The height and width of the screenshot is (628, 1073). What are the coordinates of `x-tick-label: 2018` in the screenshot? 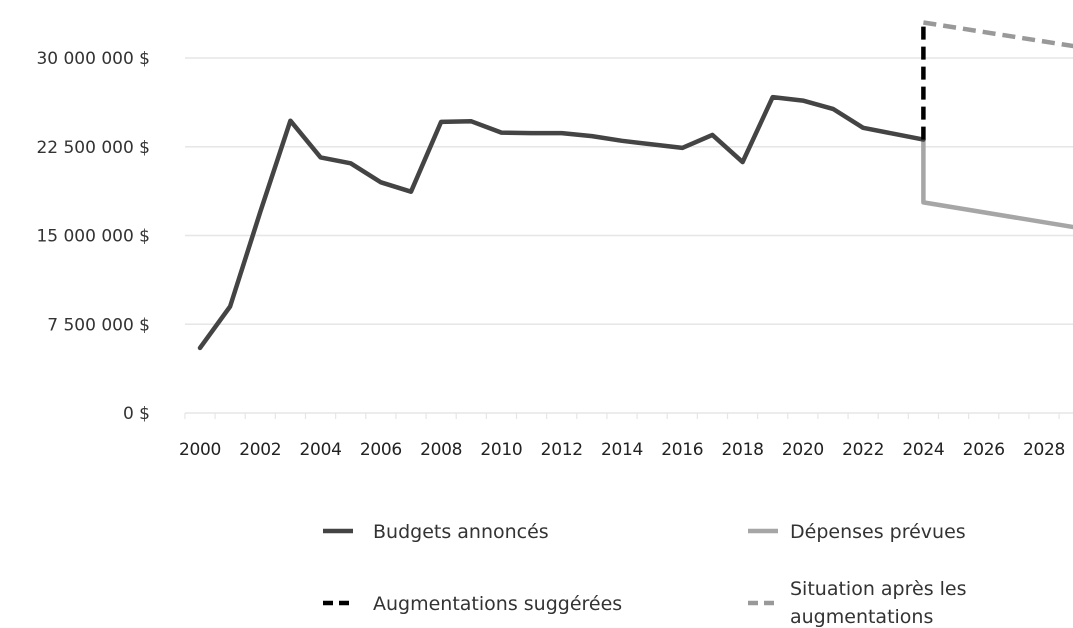 It's located at (743, 450).